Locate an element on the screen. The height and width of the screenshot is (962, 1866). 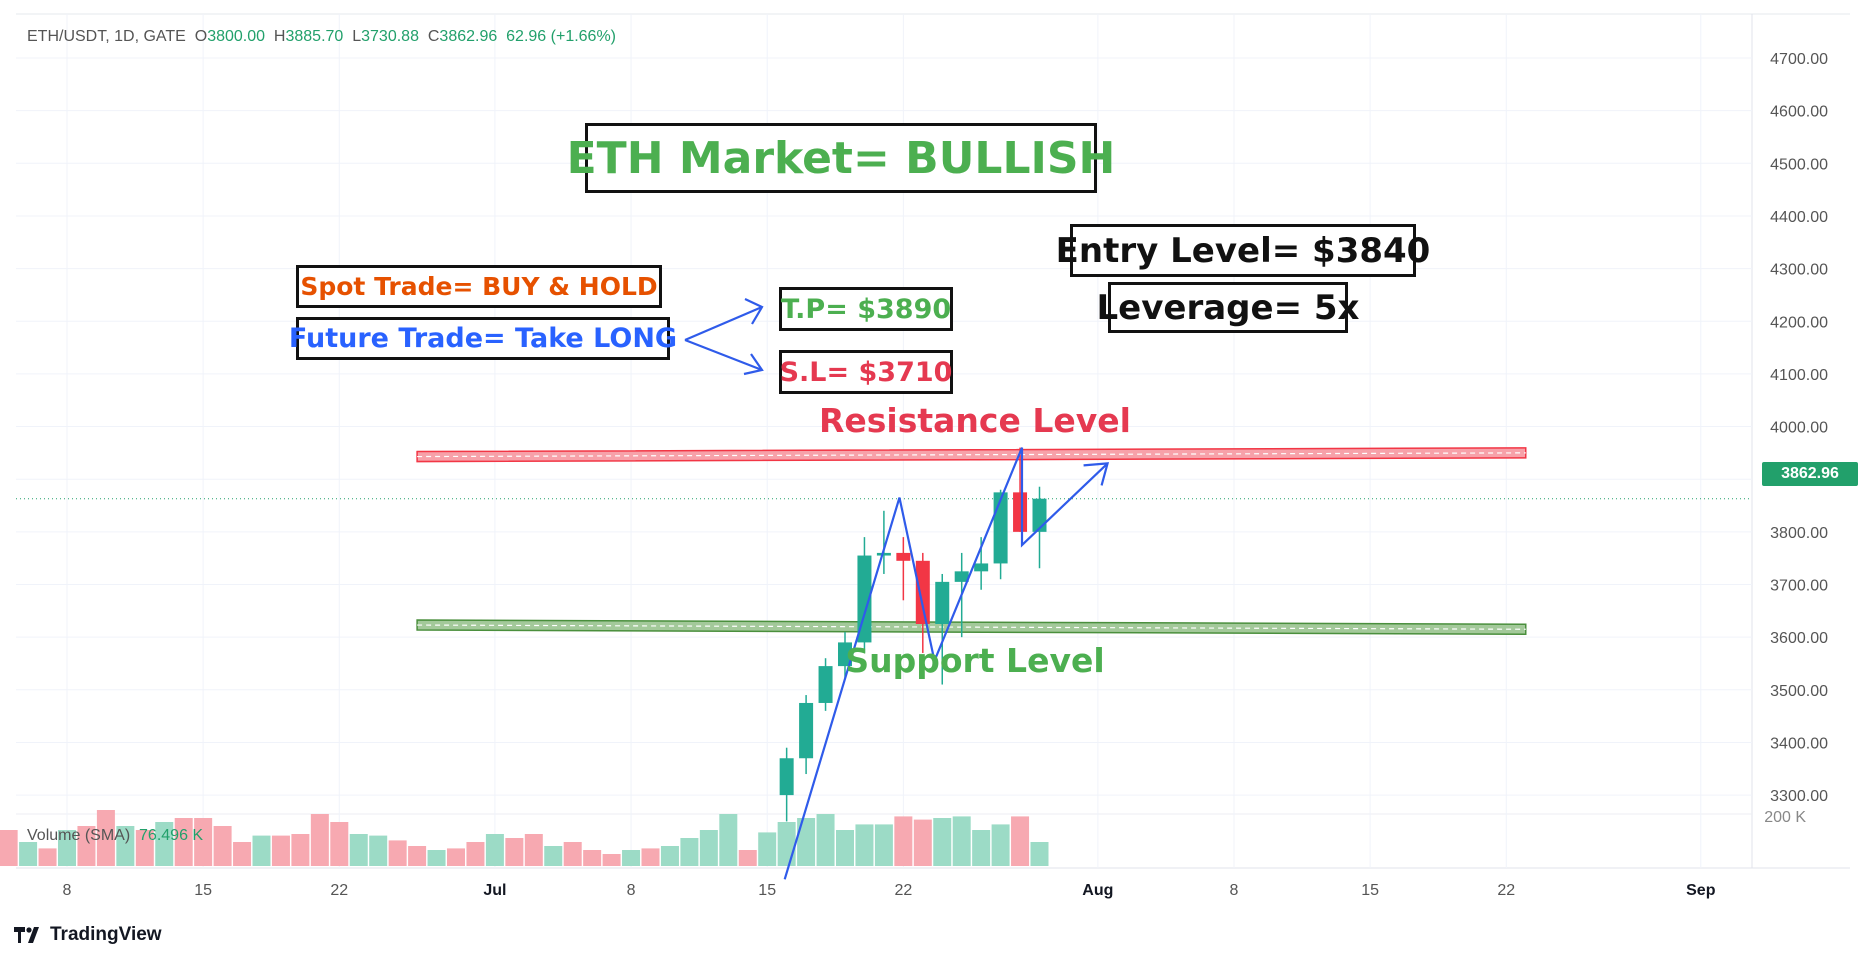
volume-bars is located at coordinates (524, 838).